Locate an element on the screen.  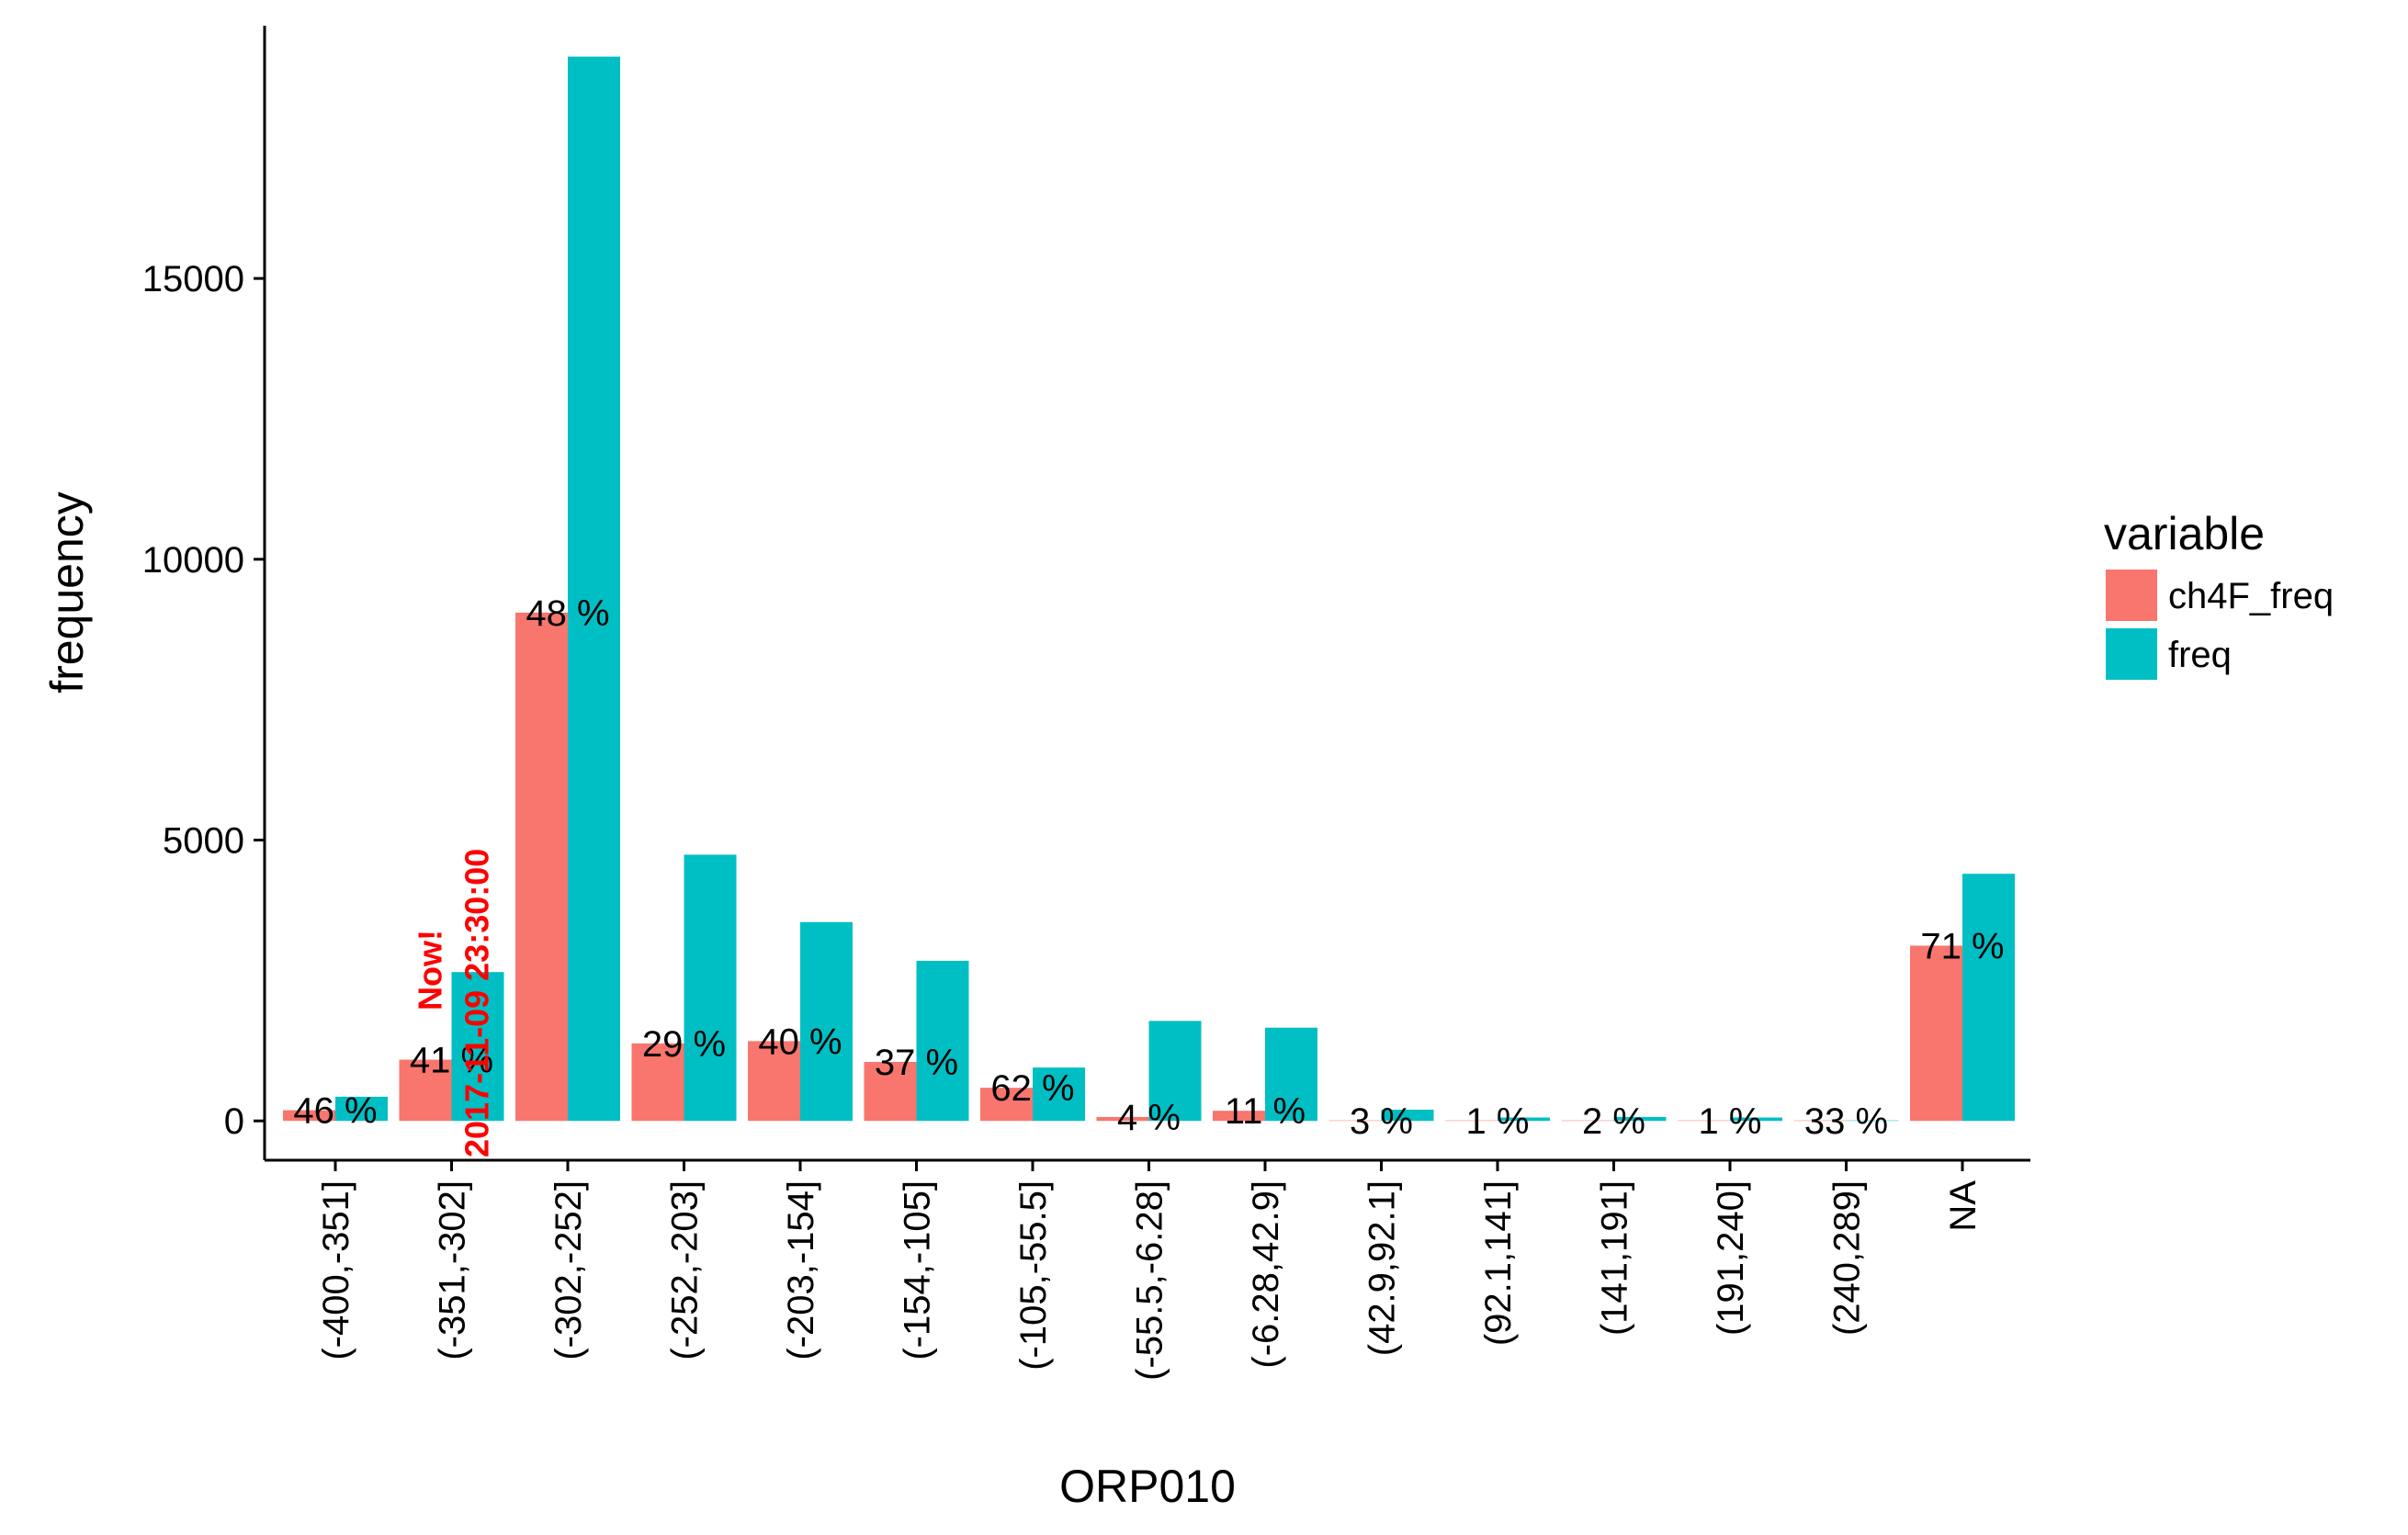
y-tick-label-3: 15000 is located at coordinates (193, 279).